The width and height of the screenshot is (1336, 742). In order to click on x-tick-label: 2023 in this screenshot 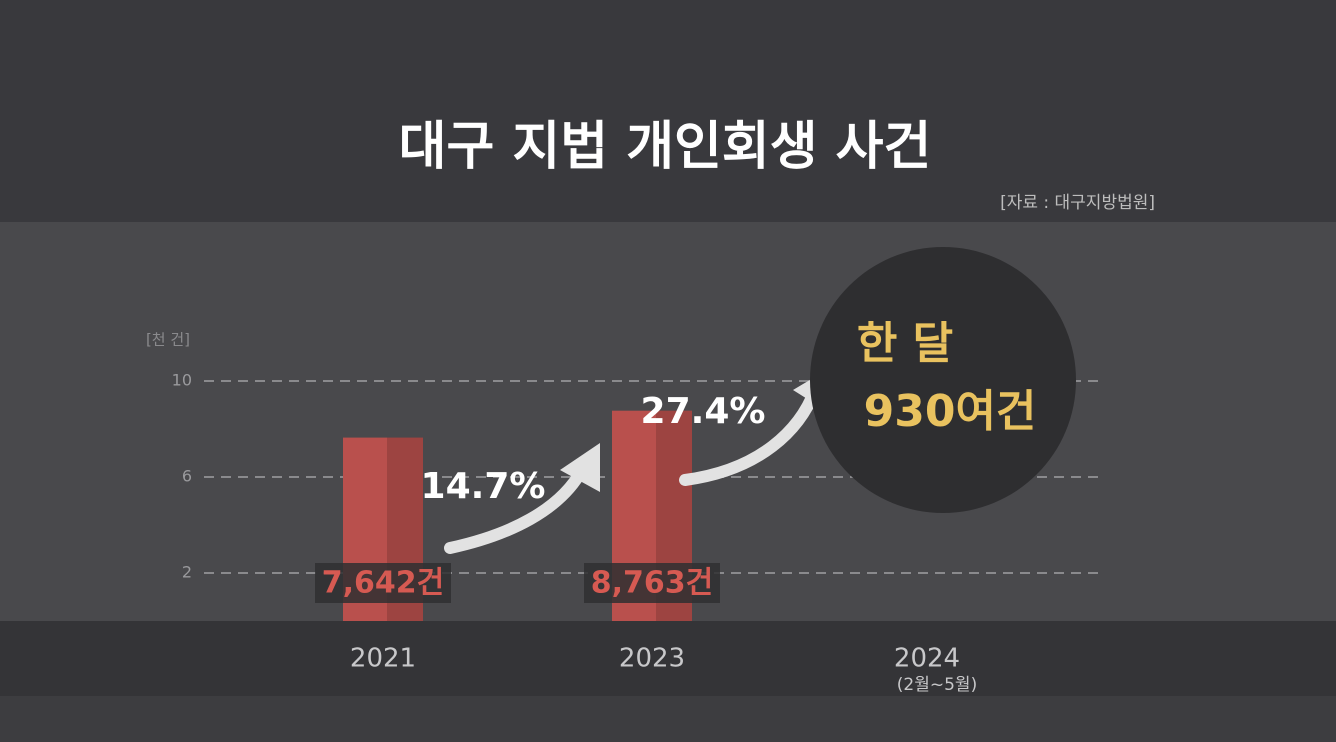, I will do `click(652, 659)`.